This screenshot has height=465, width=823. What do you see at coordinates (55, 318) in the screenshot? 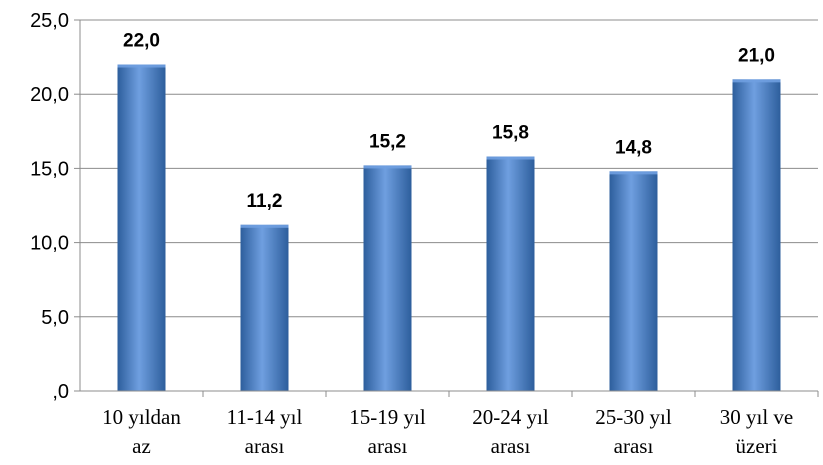
I see `y-tick-label: 5,0` at bounding box center [55, 318].